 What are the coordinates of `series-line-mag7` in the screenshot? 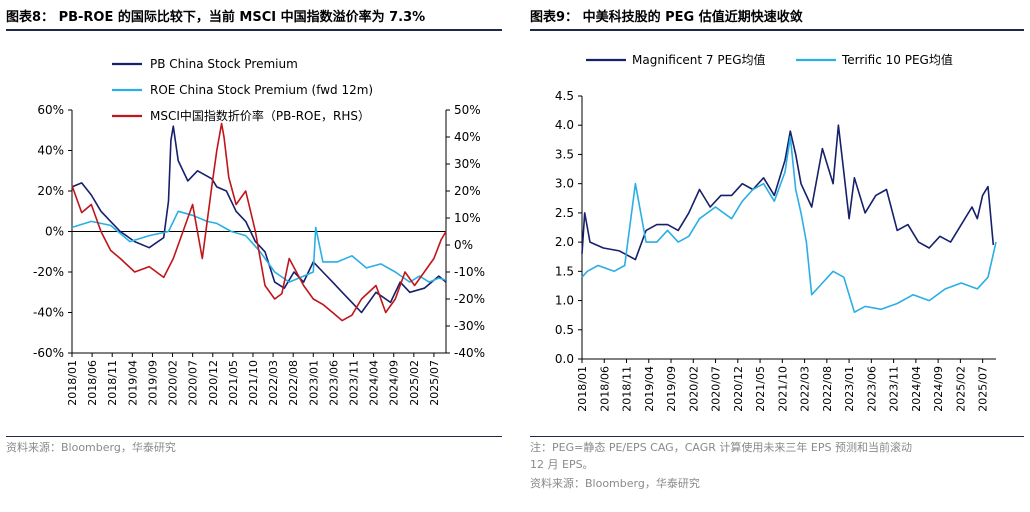 It's located at (788, 192).